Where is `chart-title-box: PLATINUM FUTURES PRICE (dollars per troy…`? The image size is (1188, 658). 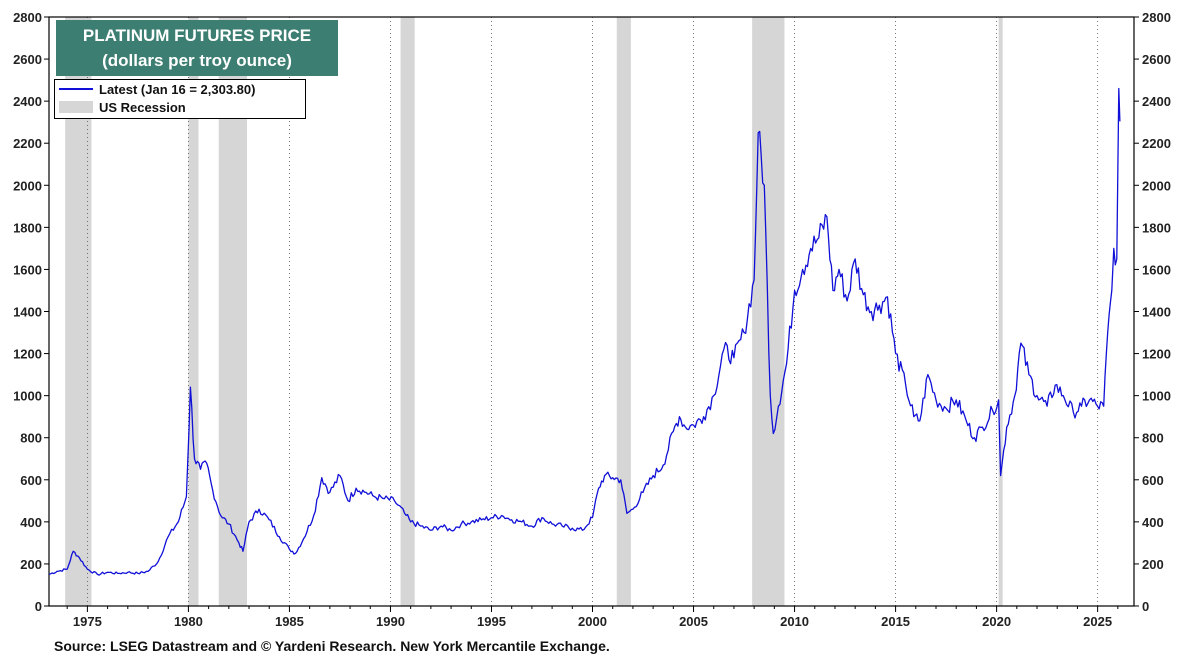
chart-title-box: PLATINUM FUTURES PRICE (dollars per troy… is located at coordinates (197, 48).